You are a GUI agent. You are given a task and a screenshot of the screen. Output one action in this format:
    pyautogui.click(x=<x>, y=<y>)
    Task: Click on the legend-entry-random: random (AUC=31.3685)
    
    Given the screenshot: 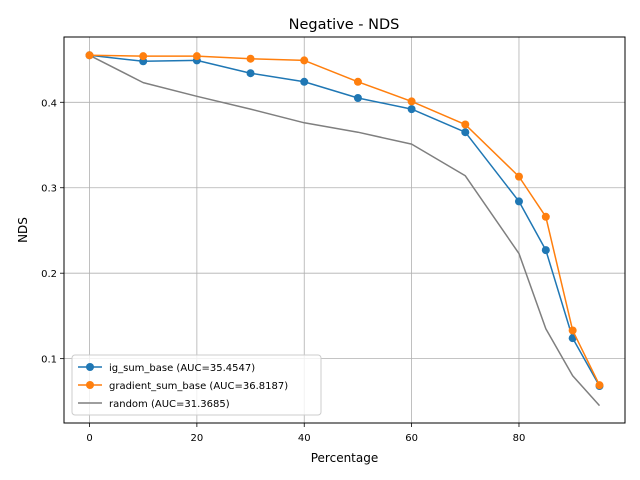 What is the action you would take?
    pyautogui.click(x=154, y=404)
    